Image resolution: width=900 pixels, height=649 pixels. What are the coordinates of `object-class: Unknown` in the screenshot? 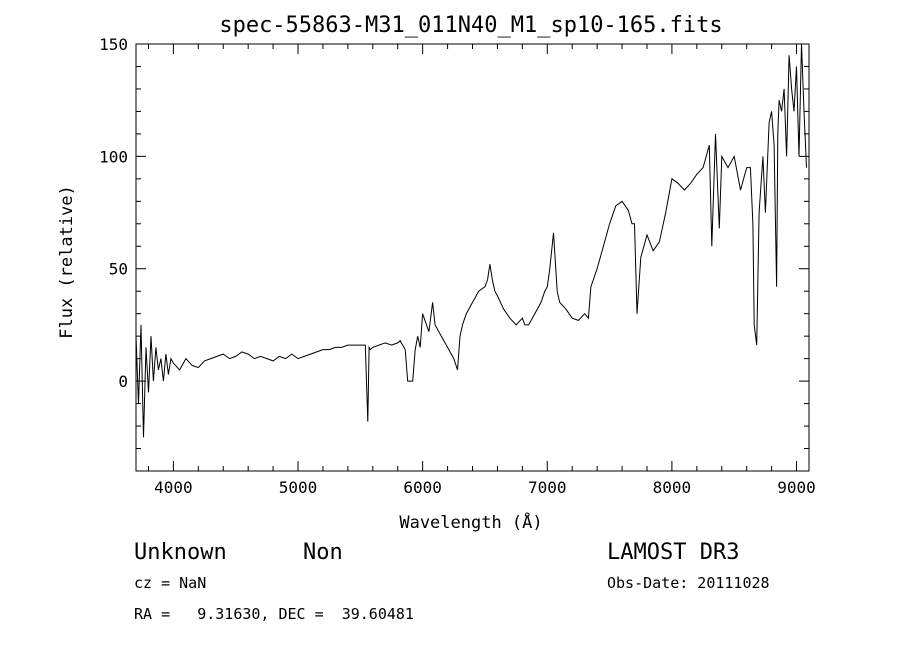 It's located at (180, 552).